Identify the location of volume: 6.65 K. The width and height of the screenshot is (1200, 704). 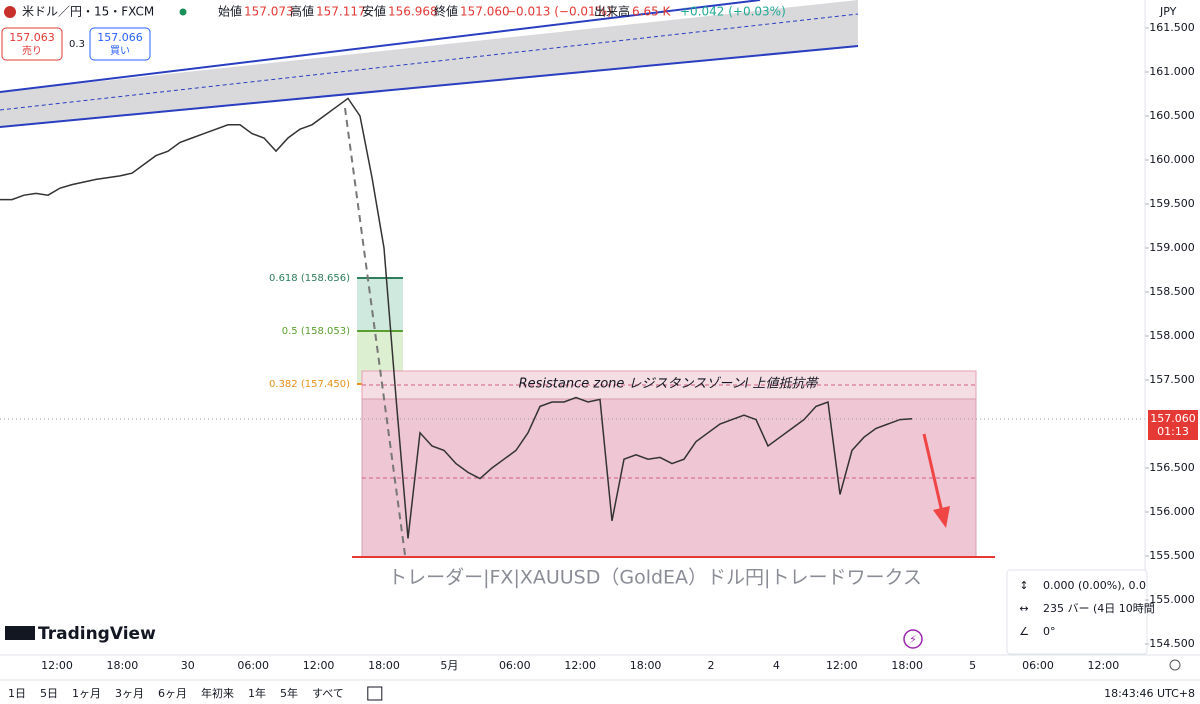
(652, 12).